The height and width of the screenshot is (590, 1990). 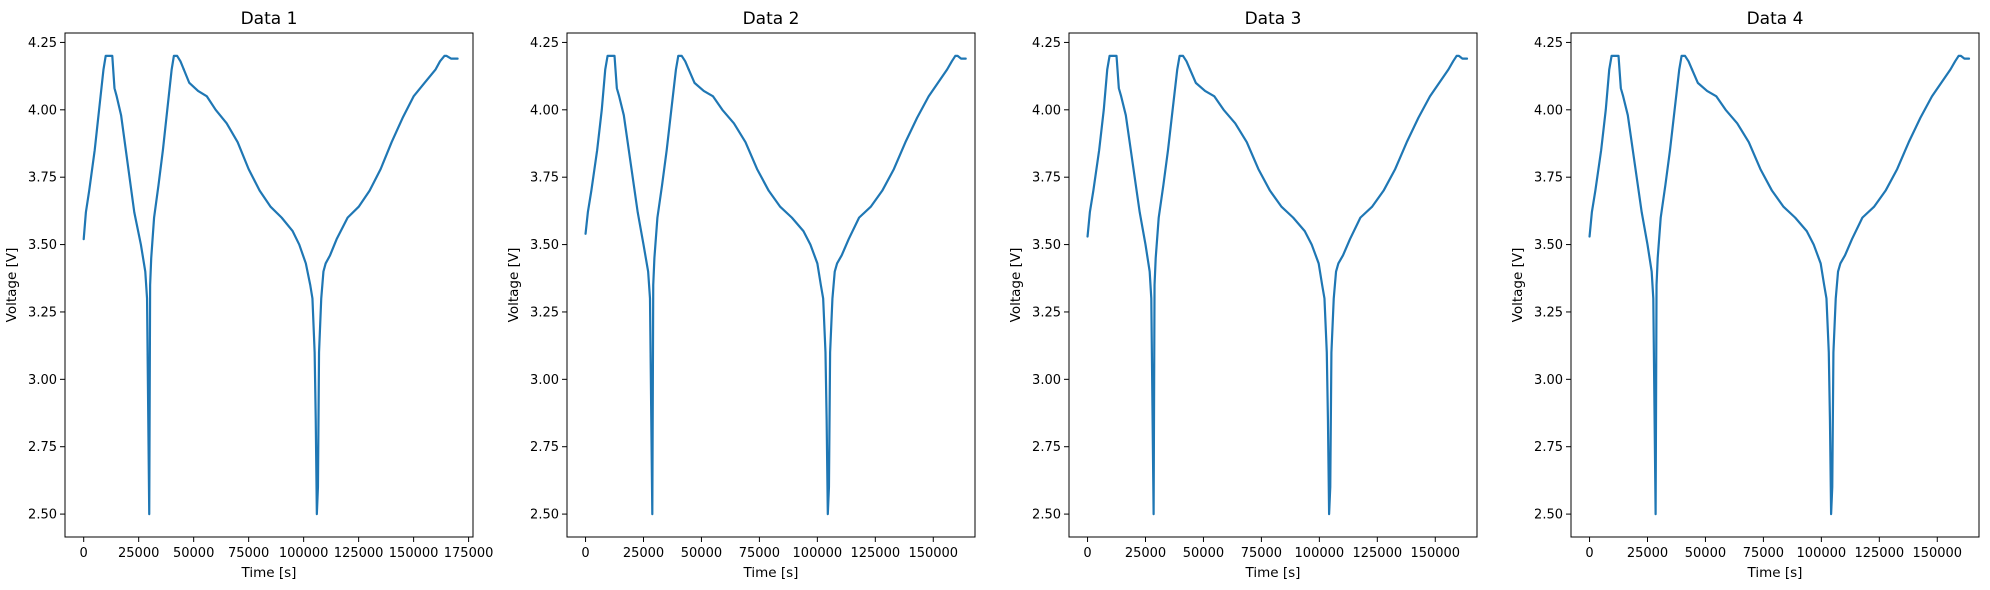 What do you see at coordinates (1273, 19) in the screenshot?
I see `chart-title: Data 3` at bounding box center [1273, 19].